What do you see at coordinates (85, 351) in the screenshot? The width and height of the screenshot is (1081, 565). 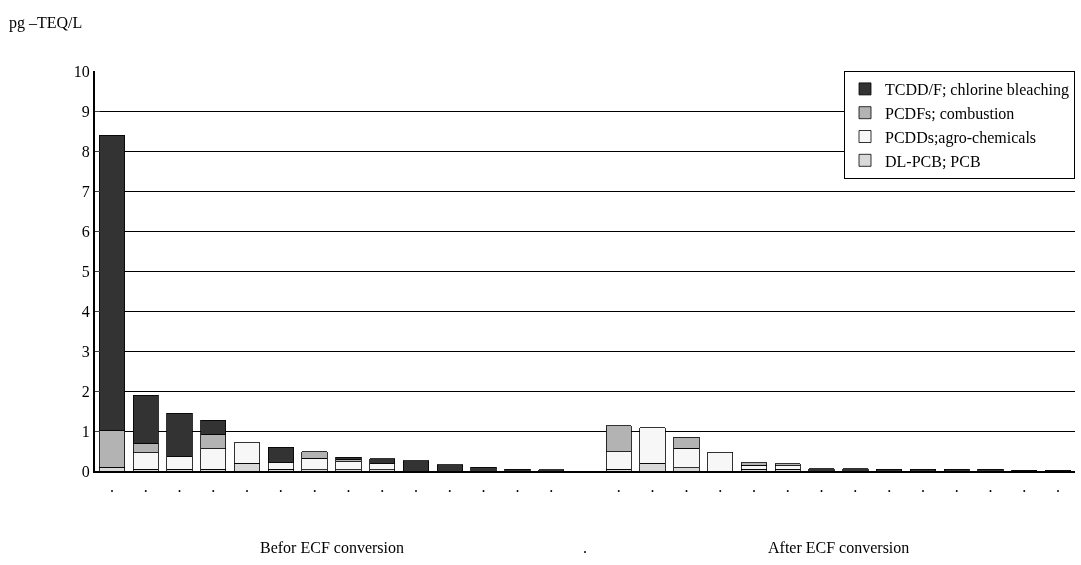 I see `y-tick-label: 3` at bounding box center [85, 351].